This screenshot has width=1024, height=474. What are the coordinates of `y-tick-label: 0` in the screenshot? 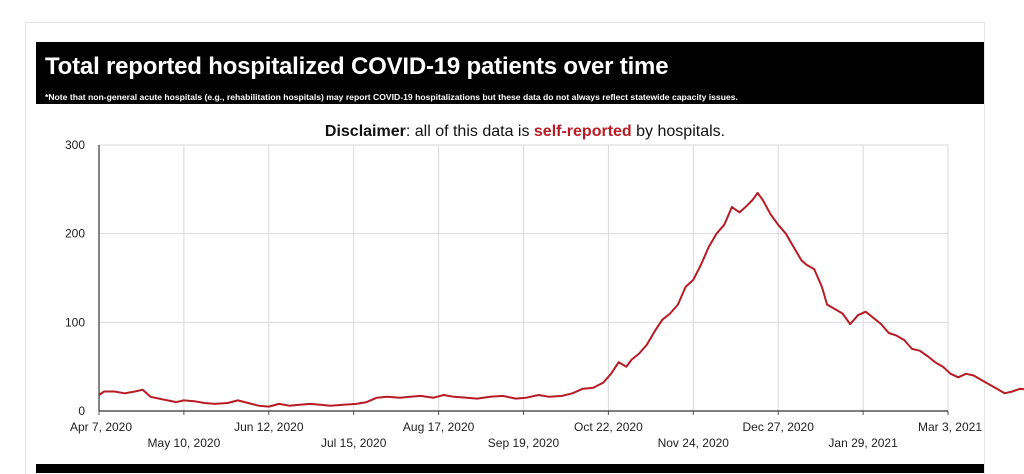 It's located at (81, 411).